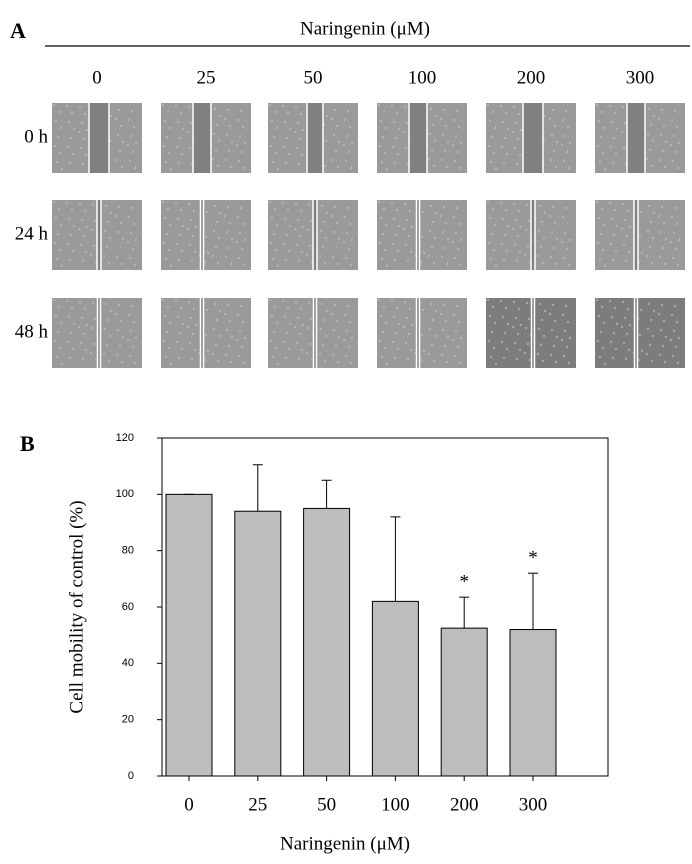 The height and width of the screenshot is (864, 692). Describe the element at coordinates (464, 804) in the screenshot. I see `x-tick-label: 200` at that location.